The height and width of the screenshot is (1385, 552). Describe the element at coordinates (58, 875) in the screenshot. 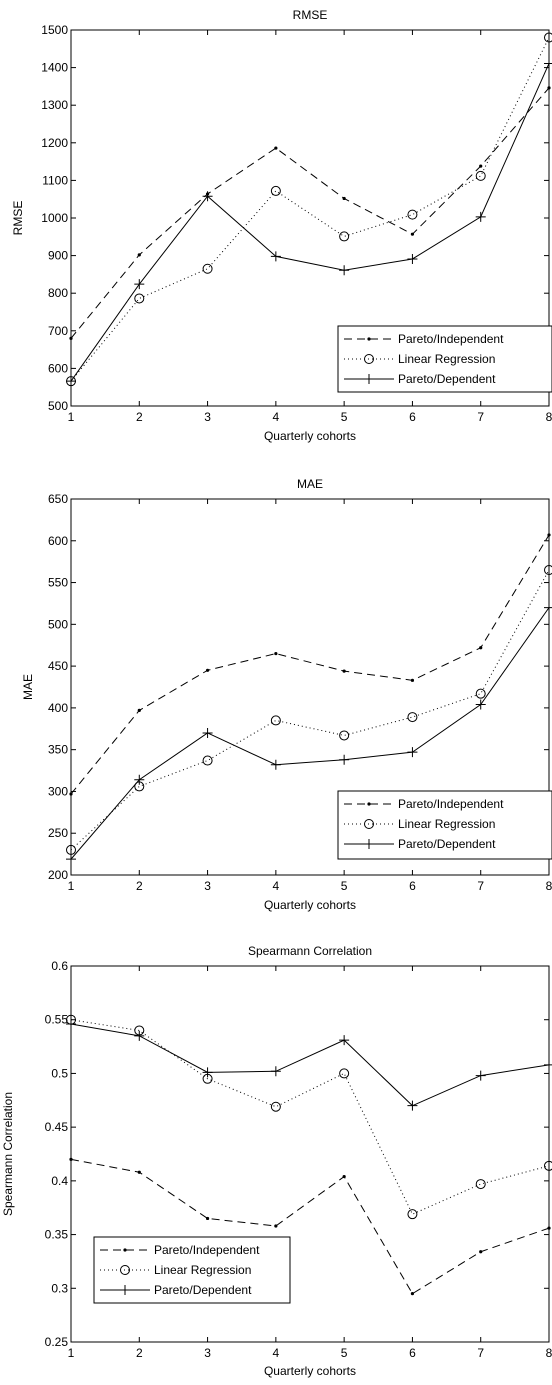

I see `y-tick-label: 200` at that location.